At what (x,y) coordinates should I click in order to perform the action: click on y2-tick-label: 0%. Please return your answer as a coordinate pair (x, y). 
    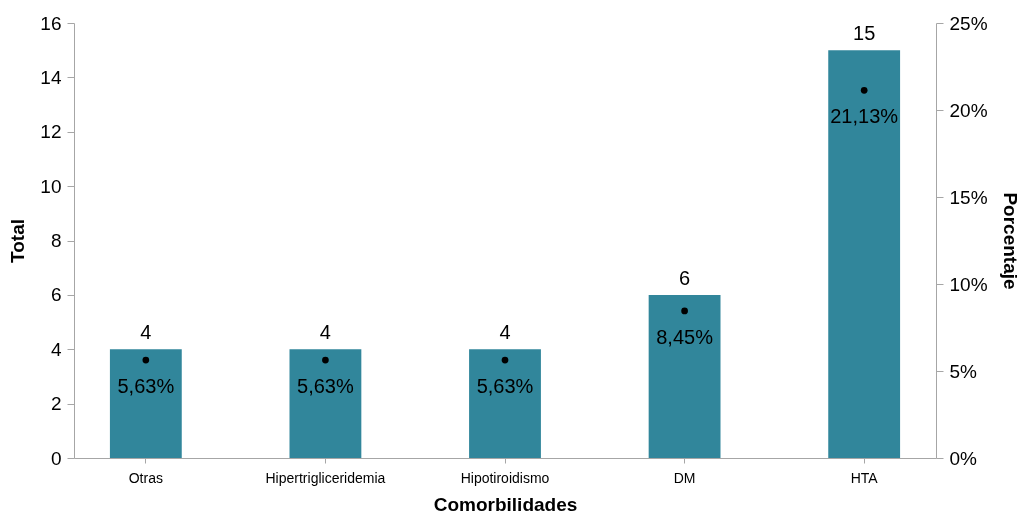
    Looking at the image, I should click on (963, 458).